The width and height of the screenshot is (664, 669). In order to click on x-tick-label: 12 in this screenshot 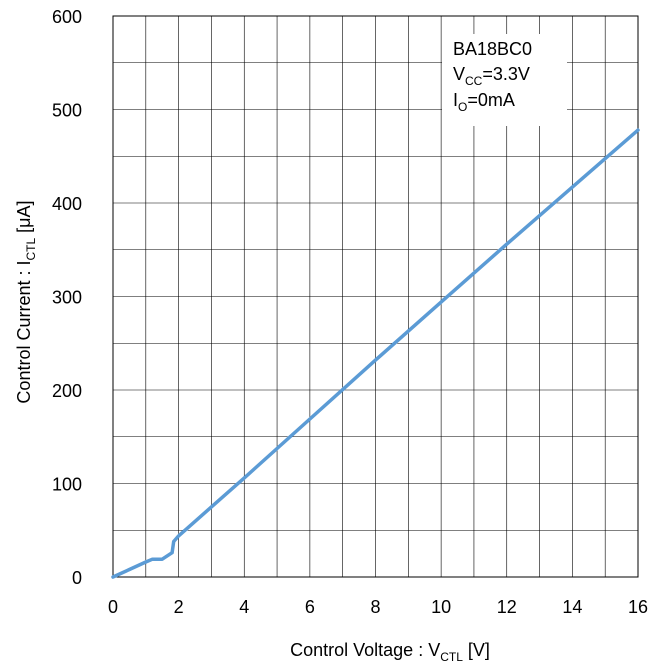, I will do `click(507, 607)`.